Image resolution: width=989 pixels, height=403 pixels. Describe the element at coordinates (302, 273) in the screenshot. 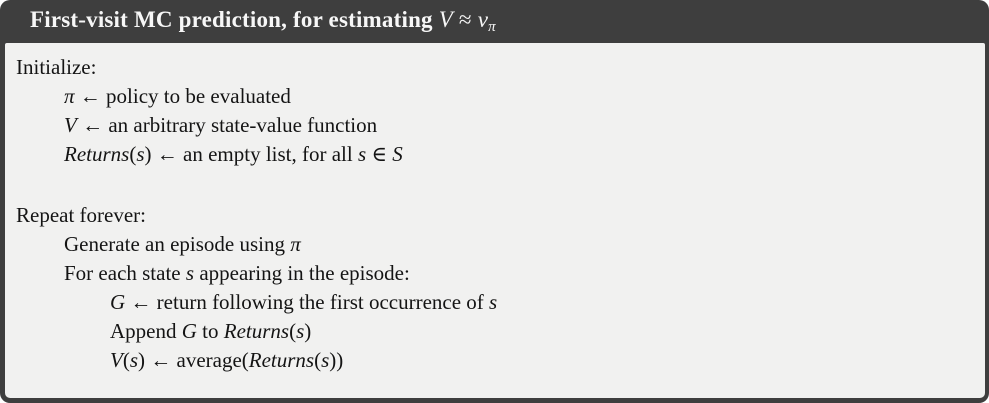

I see `text-segment: appearing in the episode:` at that location.